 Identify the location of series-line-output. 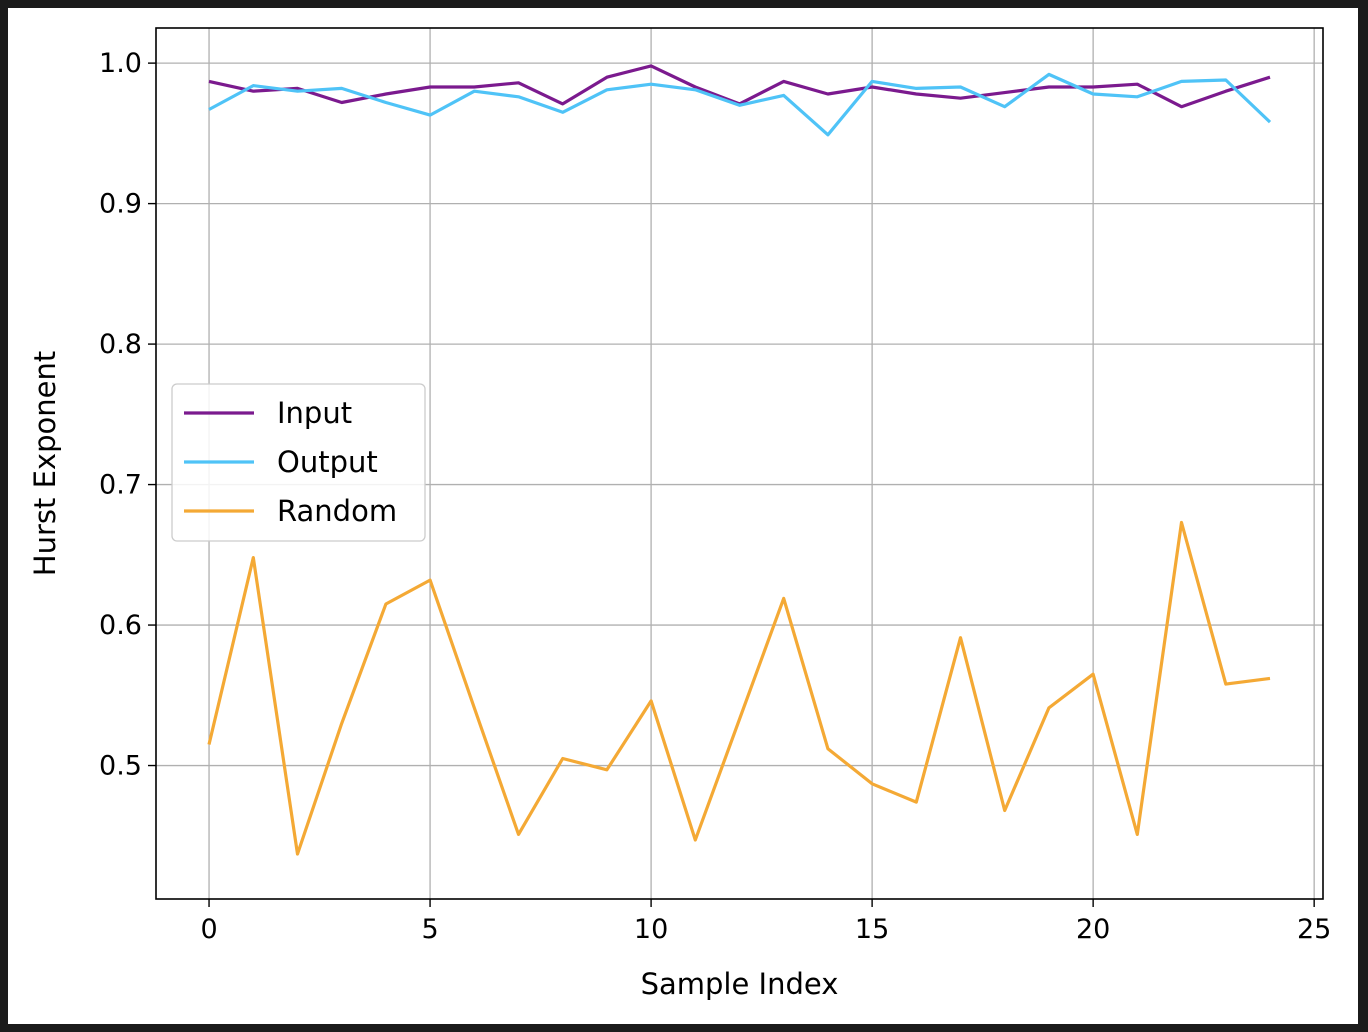
(740, 104).